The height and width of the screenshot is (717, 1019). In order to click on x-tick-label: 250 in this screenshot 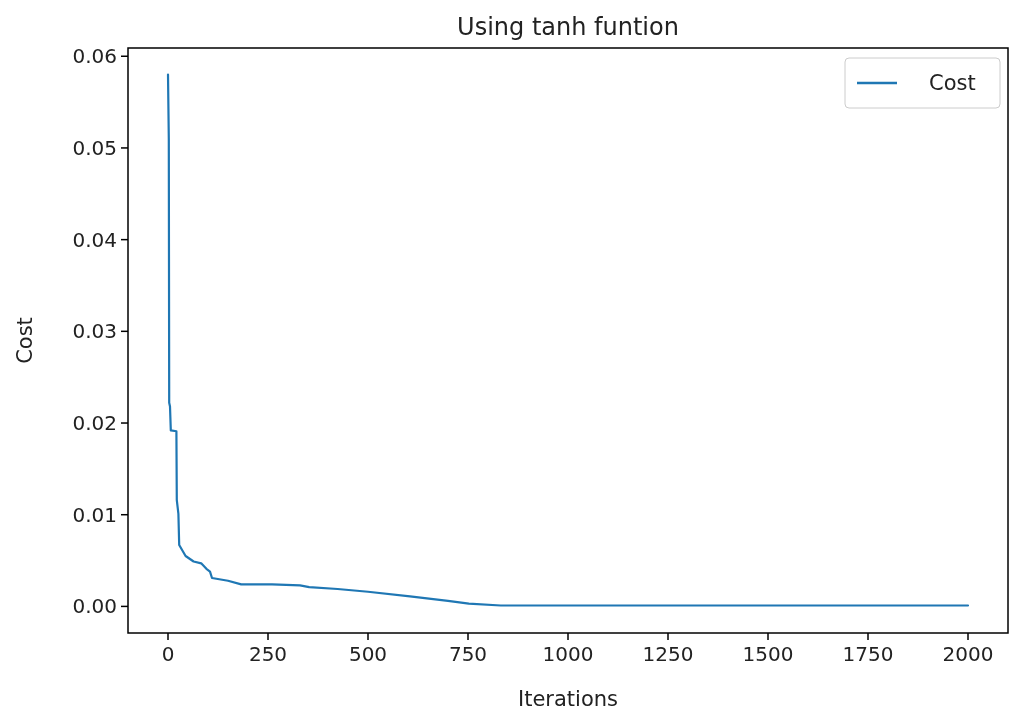, I will do `click(268, 654)`.